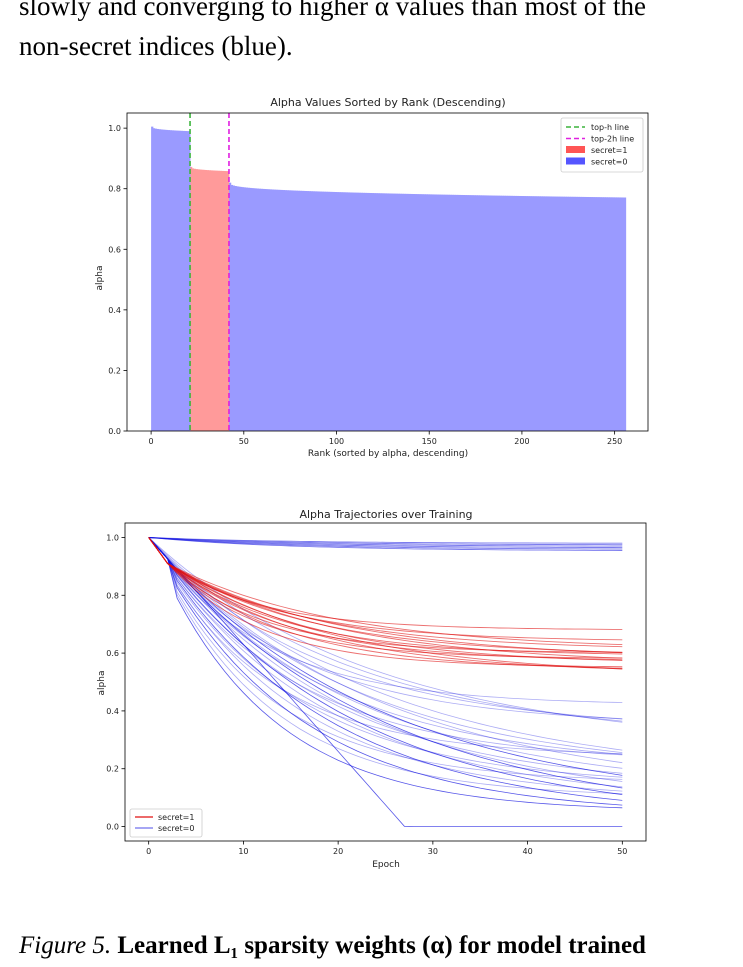 Image resolution: width=743 pixels, height=967 pixels. What do you see at coordinates (612, 139) in the screenshot?
I see `legend-label: top-2h line` at bounding box center [612, 139].